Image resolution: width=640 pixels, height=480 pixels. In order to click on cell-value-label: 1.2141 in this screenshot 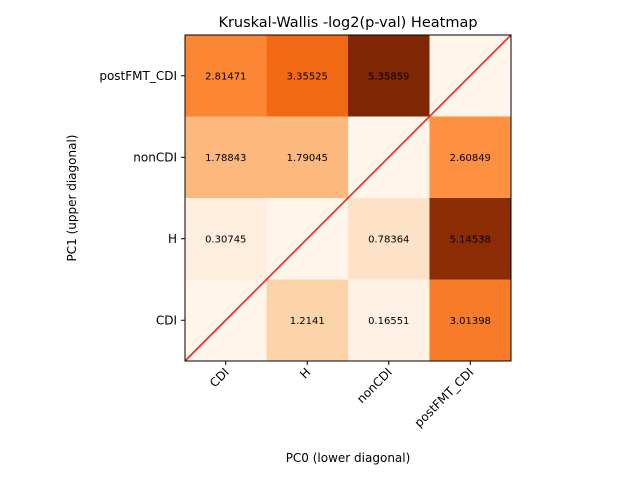, I will do `click(307, 321)`.